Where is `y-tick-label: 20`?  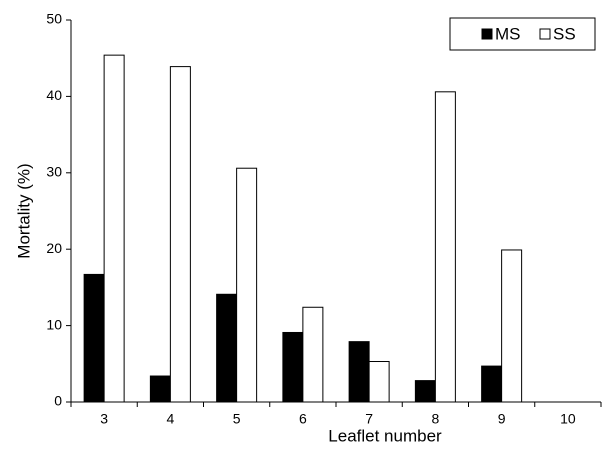
y-tick-label: 20 is located at coordinates (54, 248).